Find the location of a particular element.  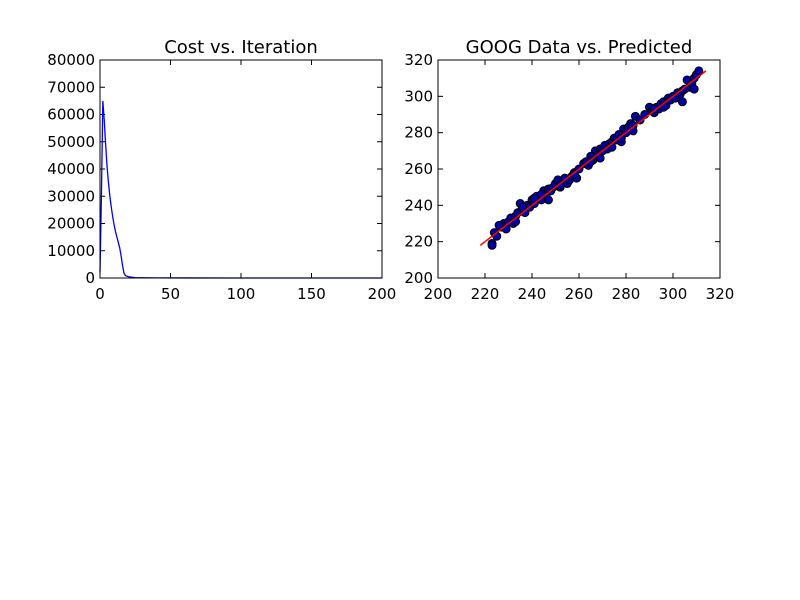

y-tick-label: 0 is located at coordinates (90, 278).